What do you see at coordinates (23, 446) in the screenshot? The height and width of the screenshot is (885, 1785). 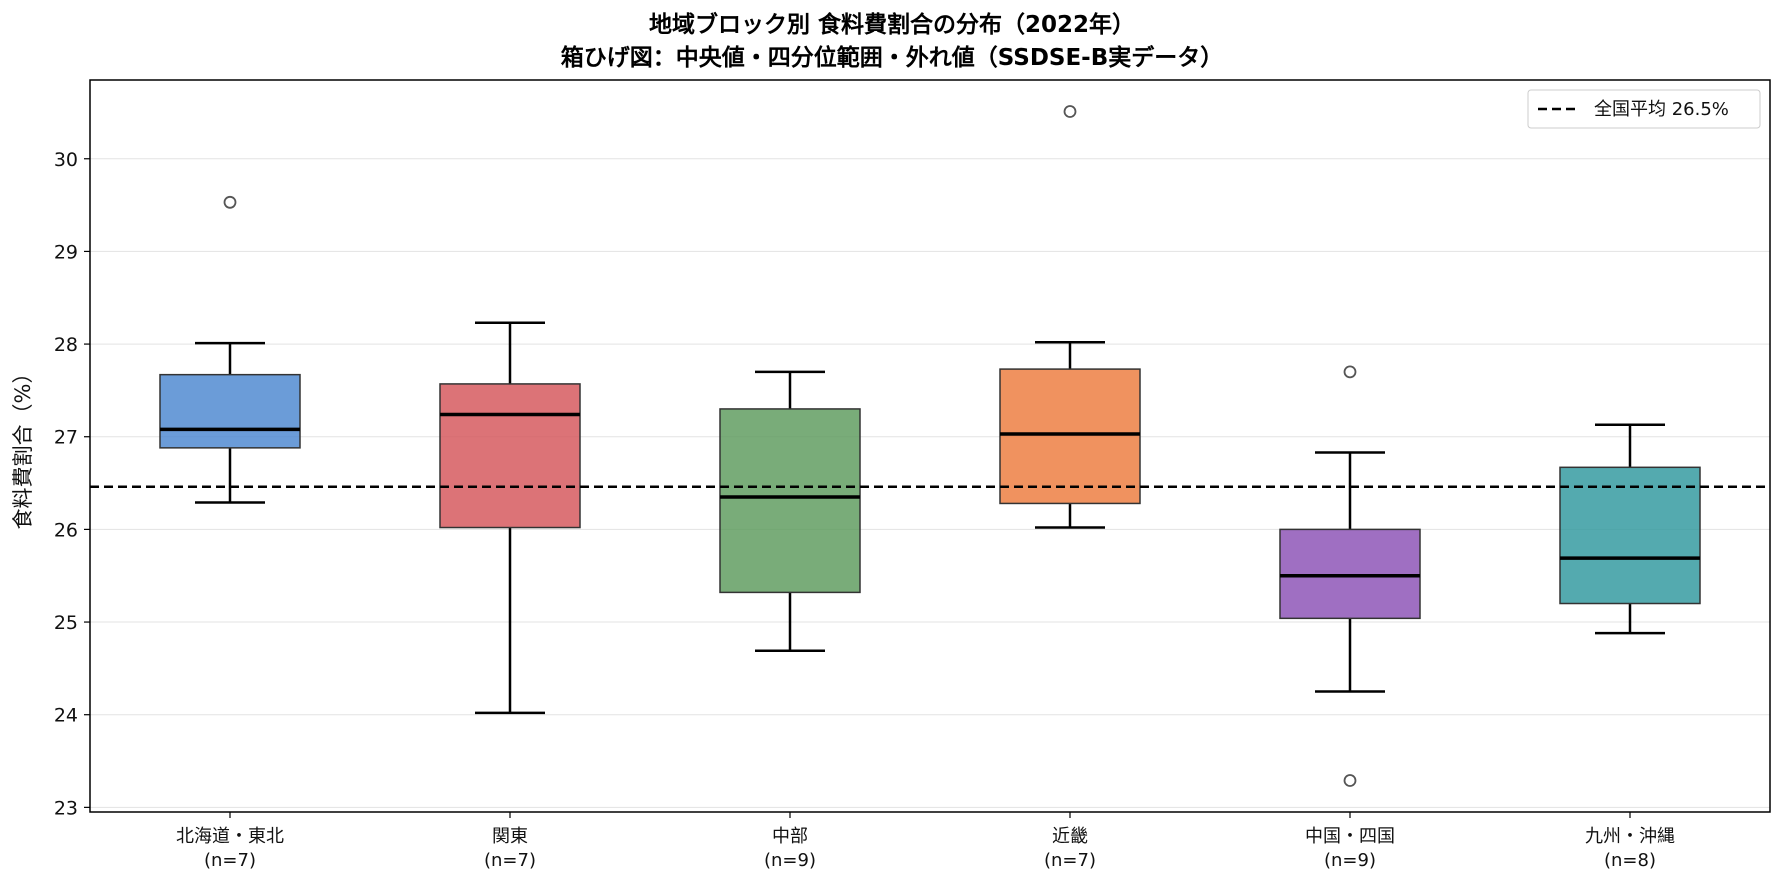 I see `y-axis-label: 食料費割合（%）` at bounding box center [23, 446].